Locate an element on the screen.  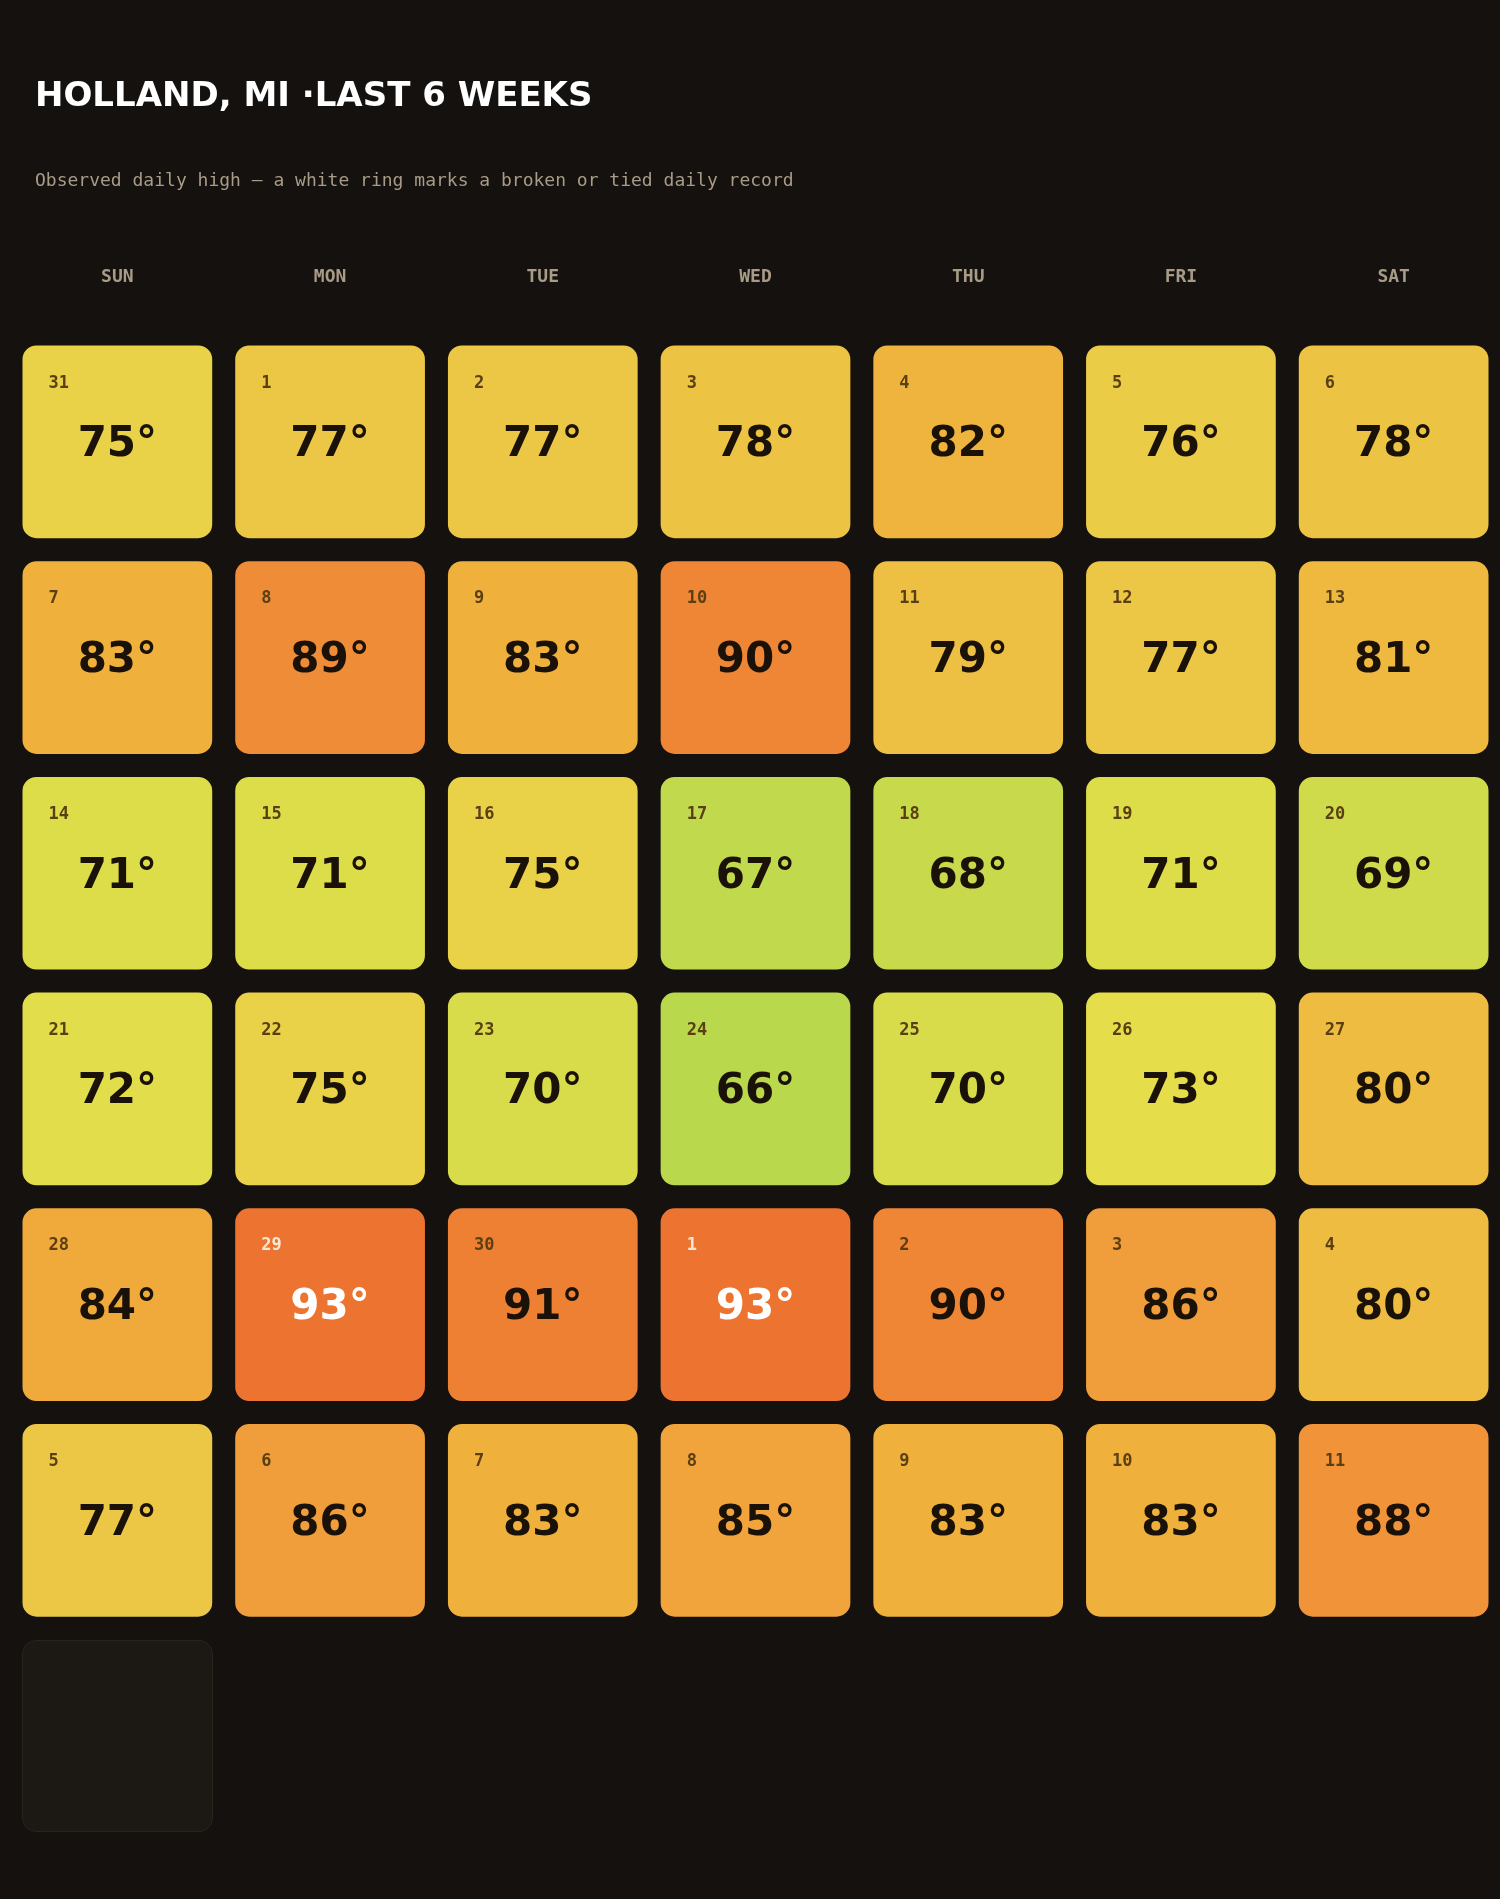
annotation: 16 is located at coordinates (484, 812).